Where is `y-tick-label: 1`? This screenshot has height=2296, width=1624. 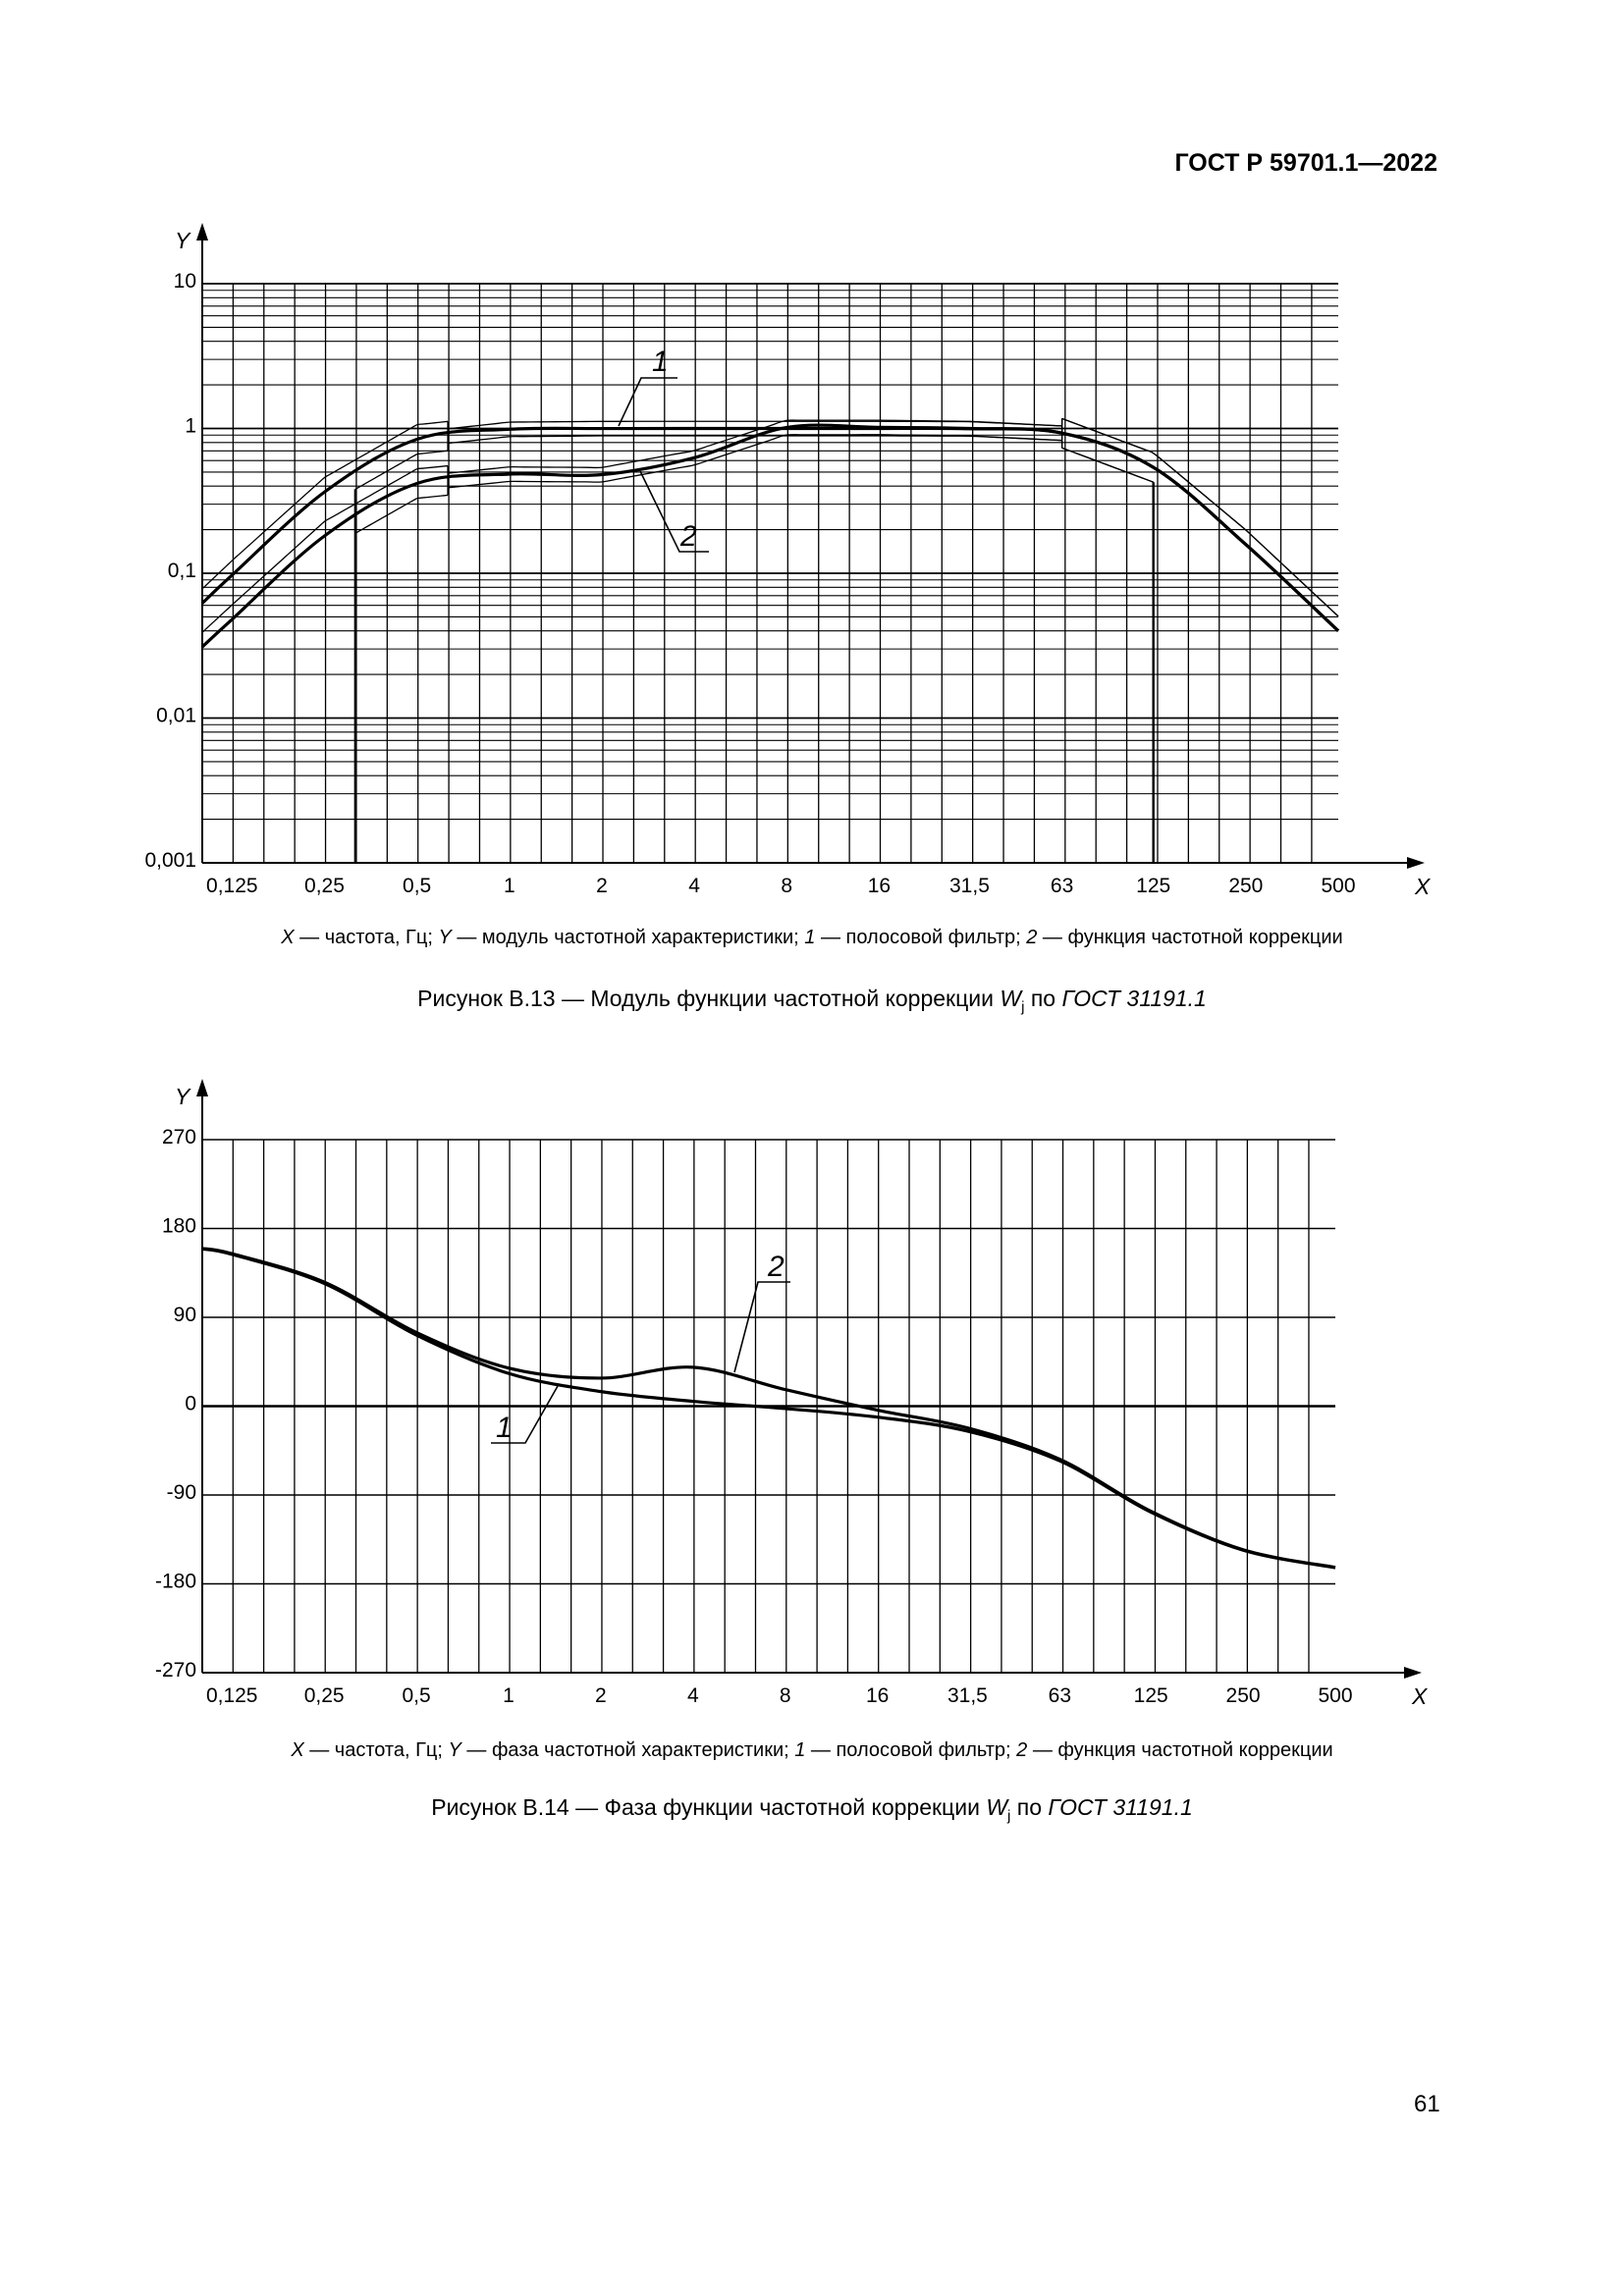 y-tick-label: 1 is located at coordinates (190, 427).